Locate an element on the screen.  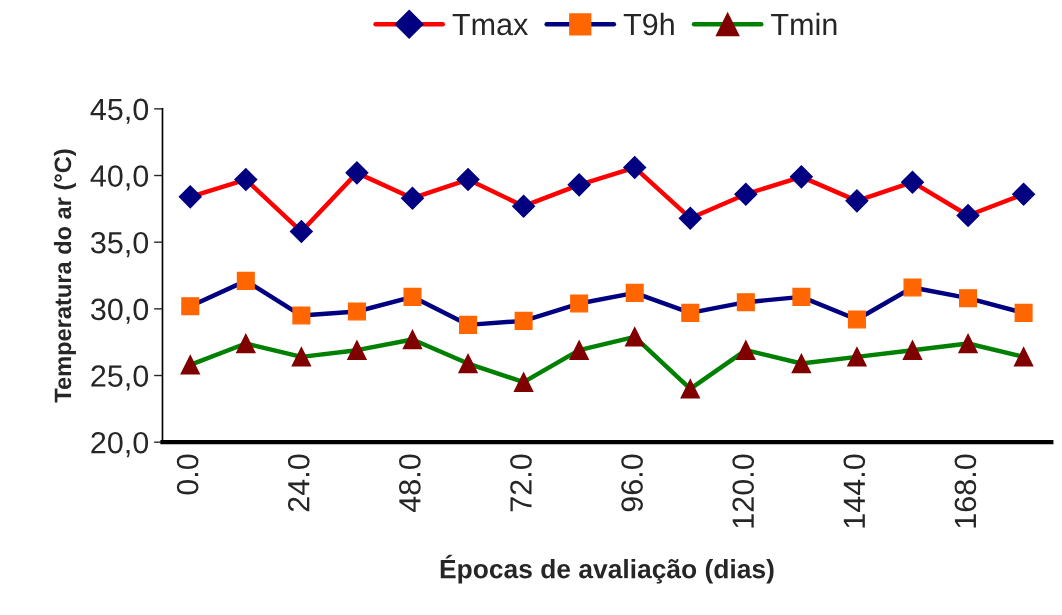
legend-label: T9h is located at coordinates (648, 24).